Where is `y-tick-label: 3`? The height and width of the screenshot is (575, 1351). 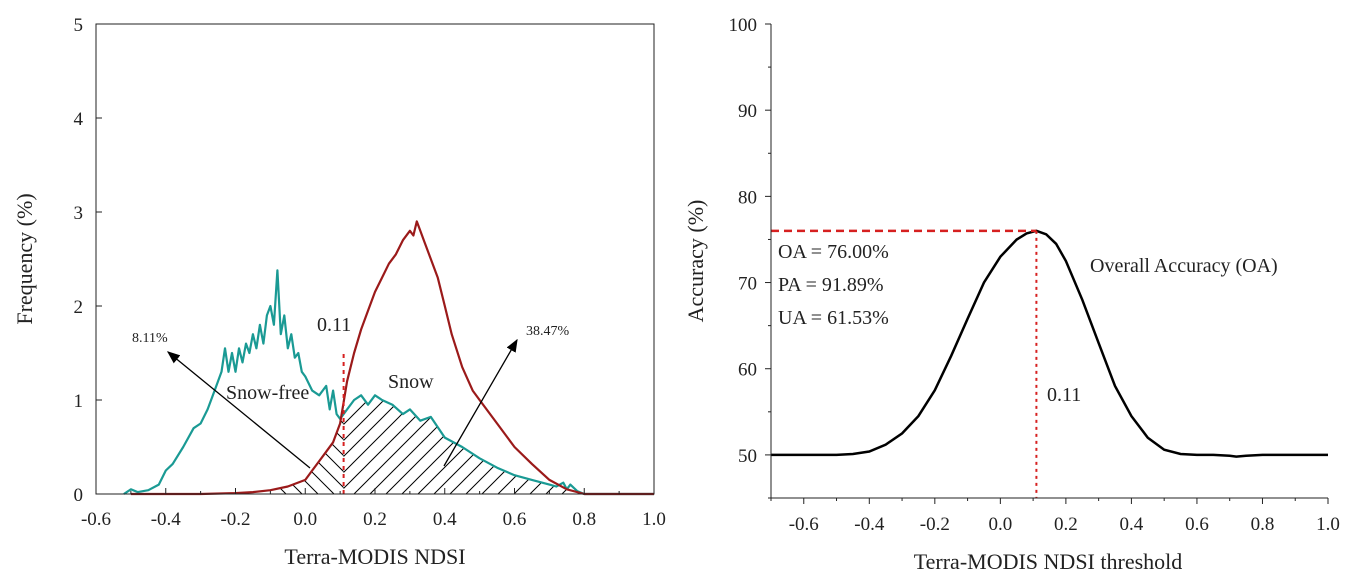 y-tick-label: 3 is located at coordinates (79, 213).